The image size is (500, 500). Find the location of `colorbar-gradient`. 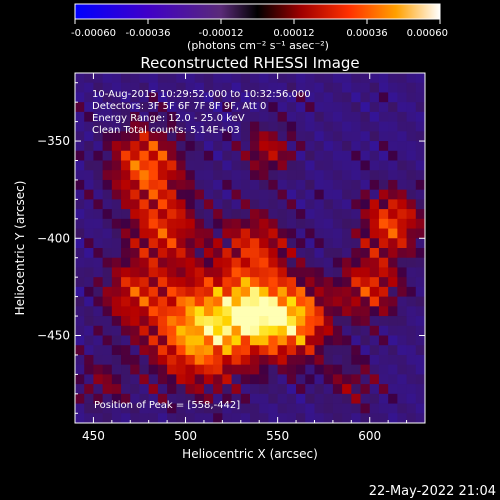

colorbar-gradient is located at coordinates (257, 11).